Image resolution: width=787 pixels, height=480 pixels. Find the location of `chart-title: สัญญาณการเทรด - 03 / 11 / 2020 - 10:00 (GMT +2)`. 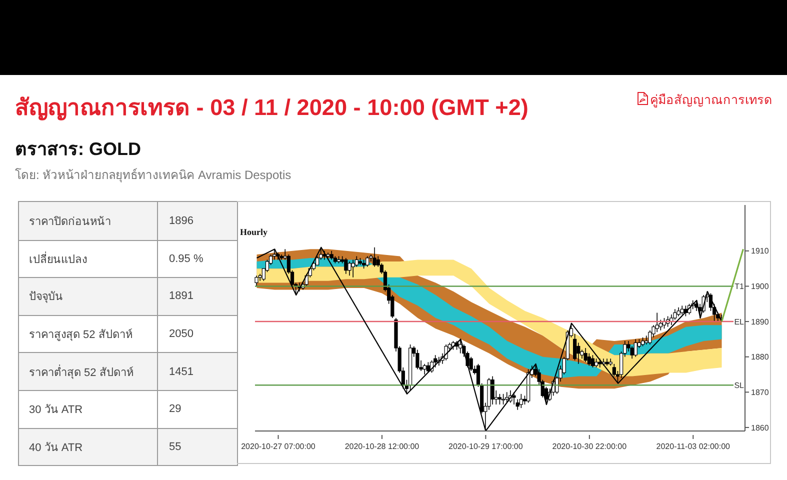

chart-title: สัญญาณการเทรด - 03 / 11 / 2020 - 10:00 (GMT +2) is located at coordinates (271, 108).